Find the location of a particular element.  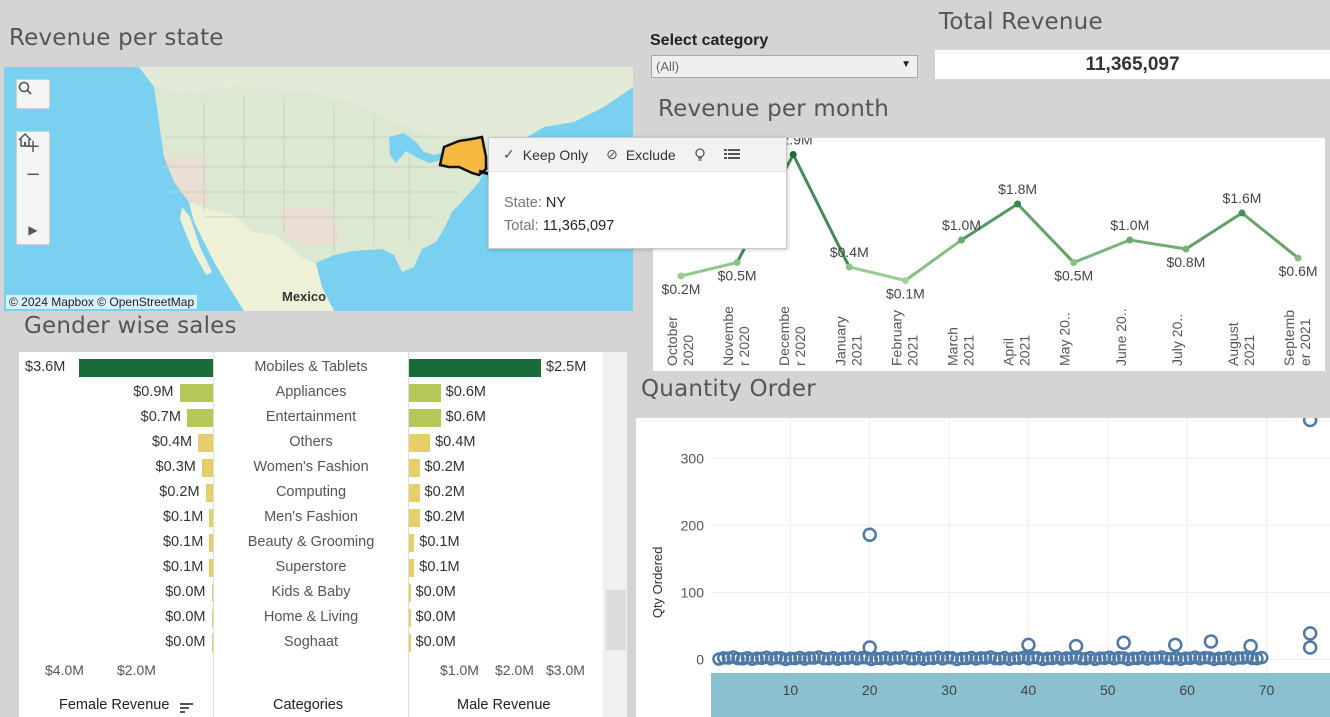

gender-chart-scroll-thumb is located at coordinates (616, 620).